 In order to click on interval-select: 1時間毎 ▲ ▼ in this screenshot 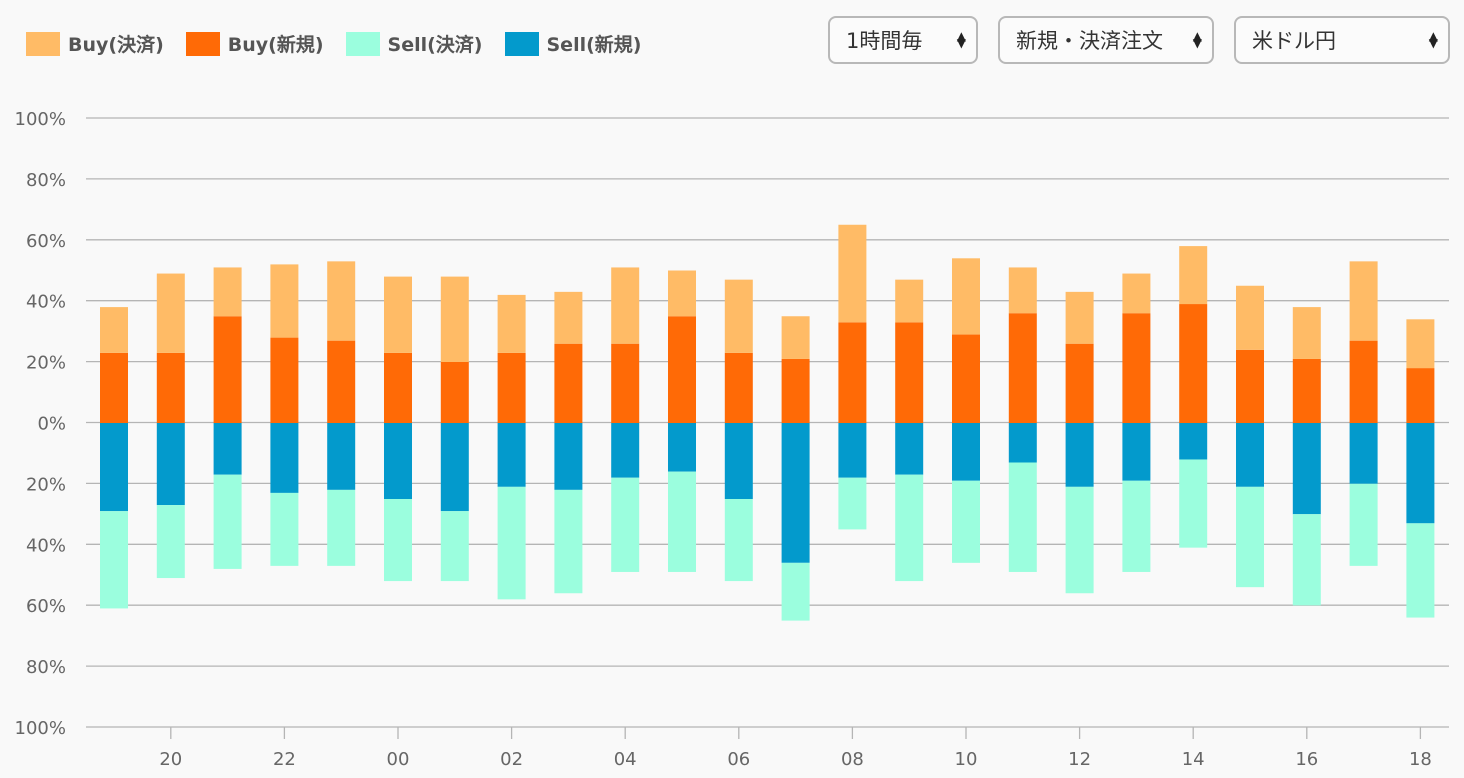, I will do `click(903, 40)`.